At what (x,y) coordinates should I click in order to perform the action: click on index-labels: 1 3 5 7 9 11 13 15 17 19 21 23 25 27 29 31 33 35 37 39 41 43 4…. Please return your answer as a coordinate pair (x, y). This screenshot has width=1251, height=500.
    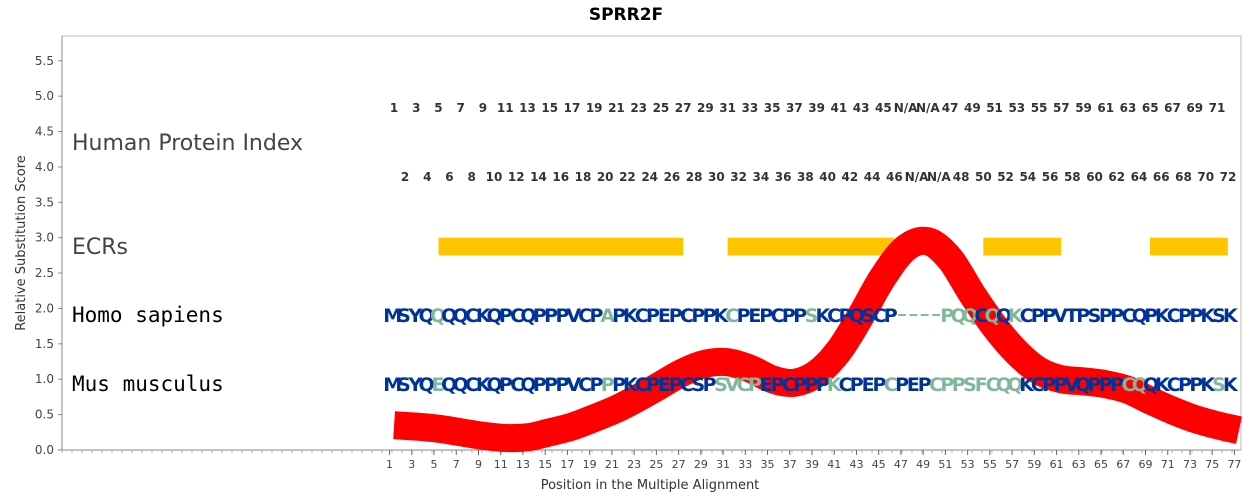
    Looking at the image, I should click on (813, 142).